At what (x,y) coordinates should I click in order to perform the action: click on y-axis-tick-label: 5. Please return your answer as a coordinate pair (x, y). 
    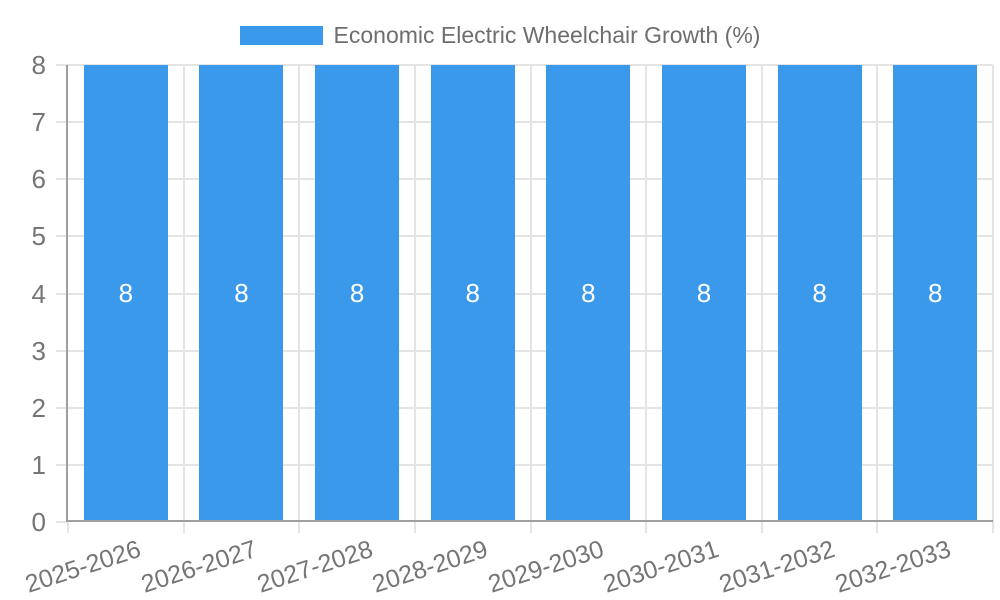
    Looking at the image, I should click on (38, 236).